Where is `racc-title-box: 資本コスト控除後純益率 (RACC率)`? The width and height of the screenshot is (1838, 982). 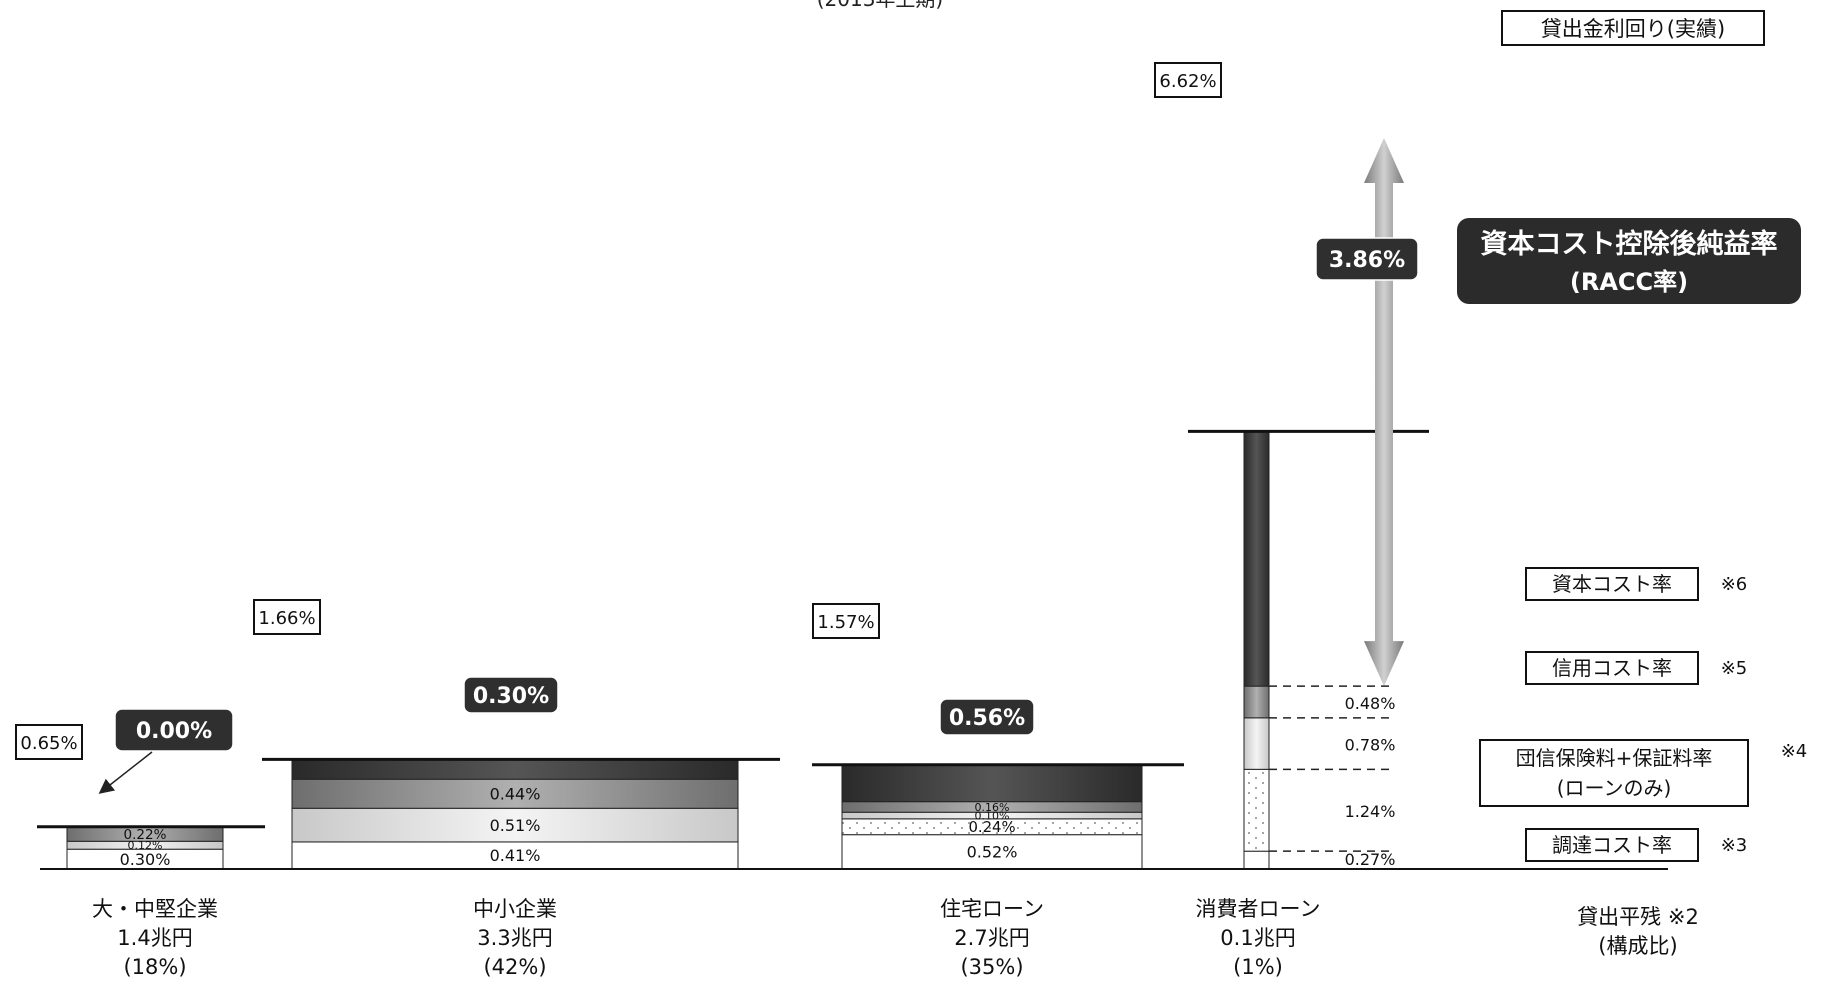 racc-title-box: 資本コスト控除後純益率 (RACC率) is located at coordinates (1629, 261).